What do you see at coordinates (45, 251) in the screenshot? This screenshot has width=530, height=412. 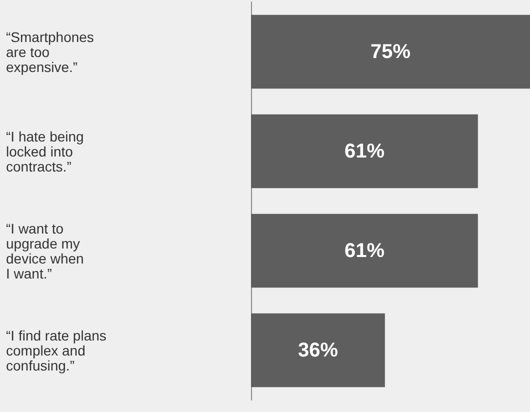 I see `y-tick-label: “I want to upgrade my device when I want.”` at bounding box center [45, 251].